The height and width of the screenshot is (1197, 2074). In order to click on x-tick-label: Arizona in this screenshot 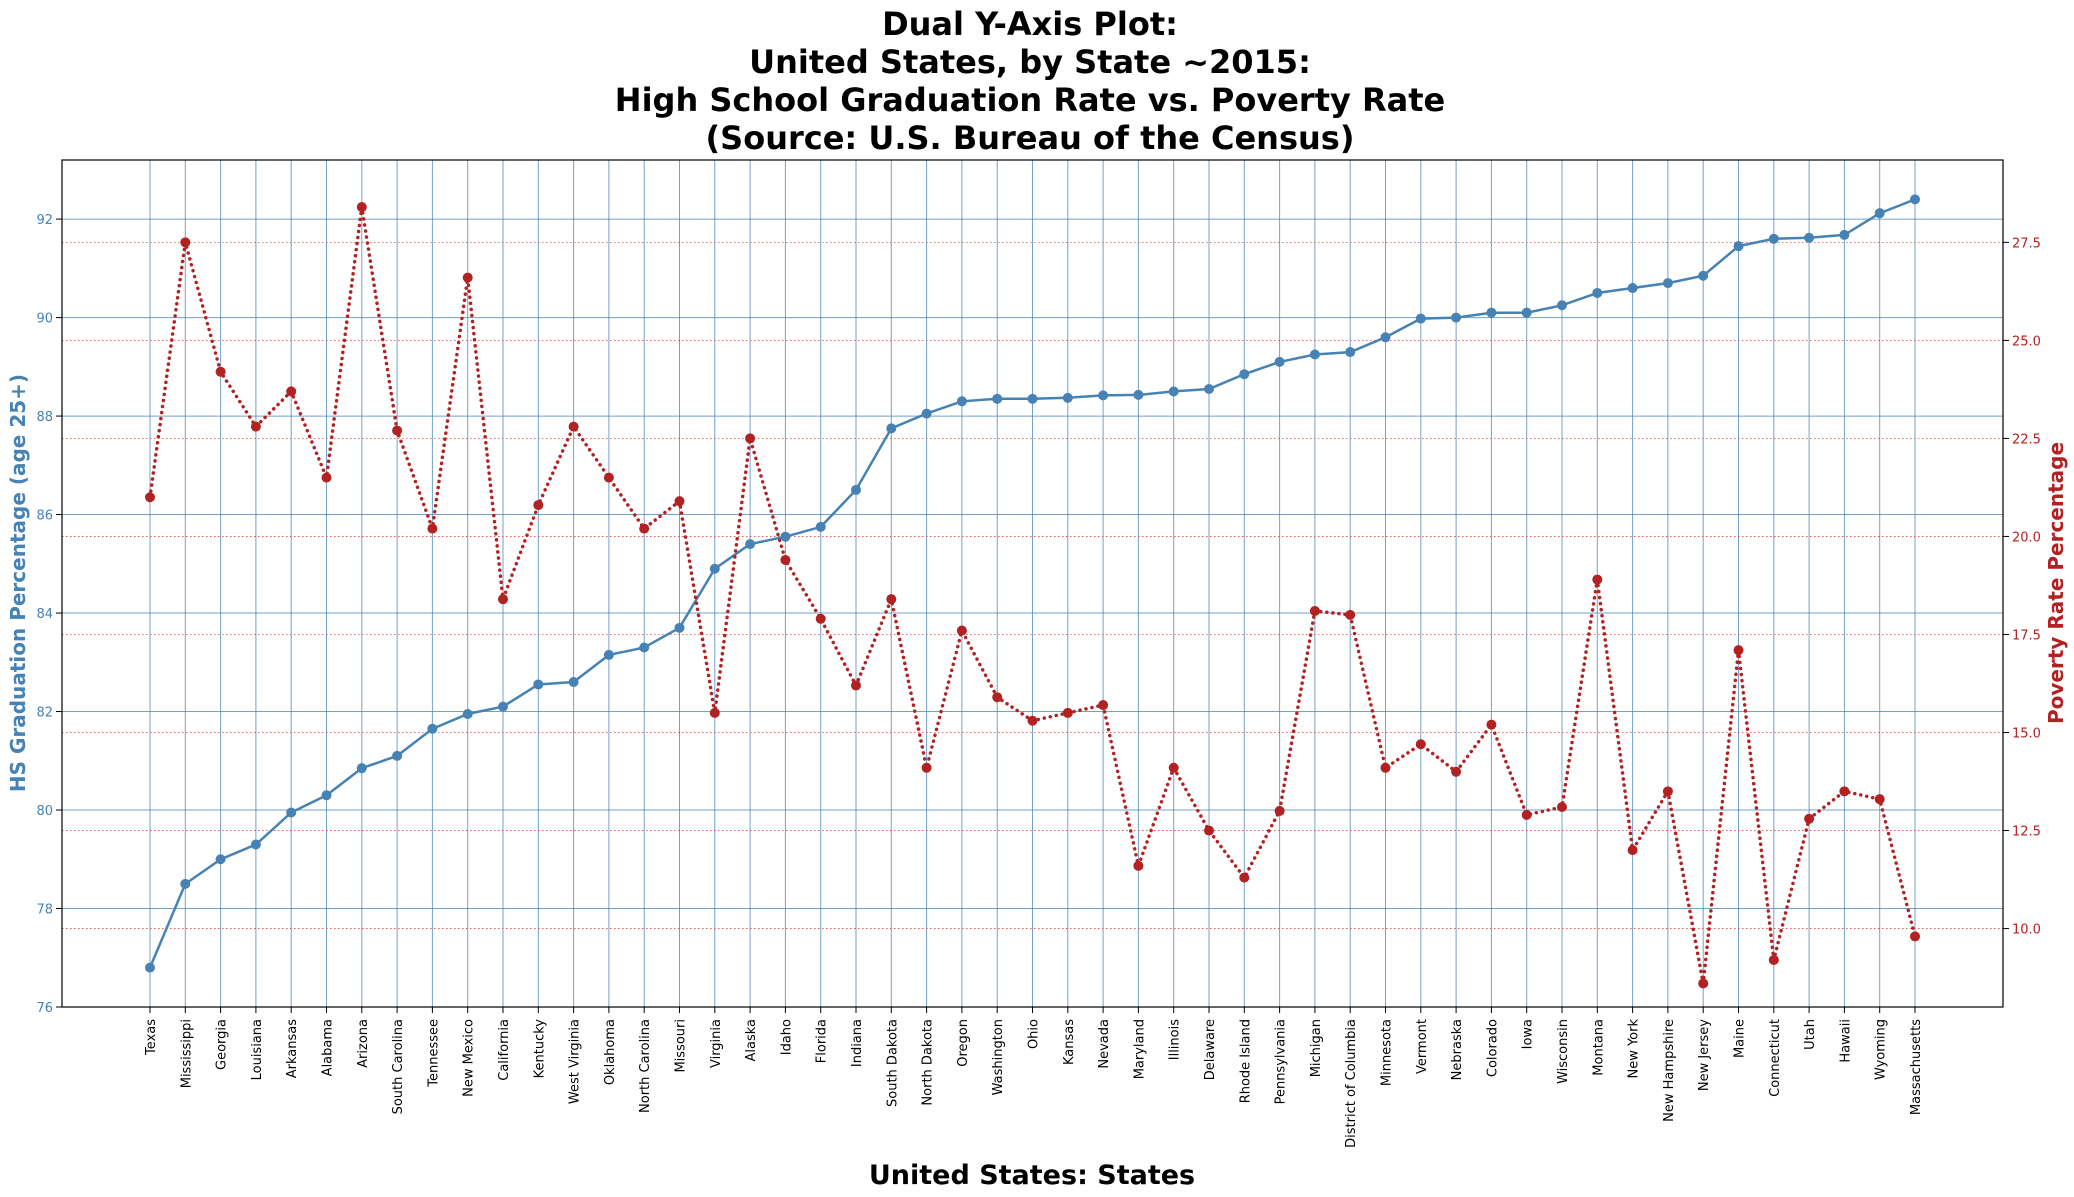, I will do `click(363, 1043)`.